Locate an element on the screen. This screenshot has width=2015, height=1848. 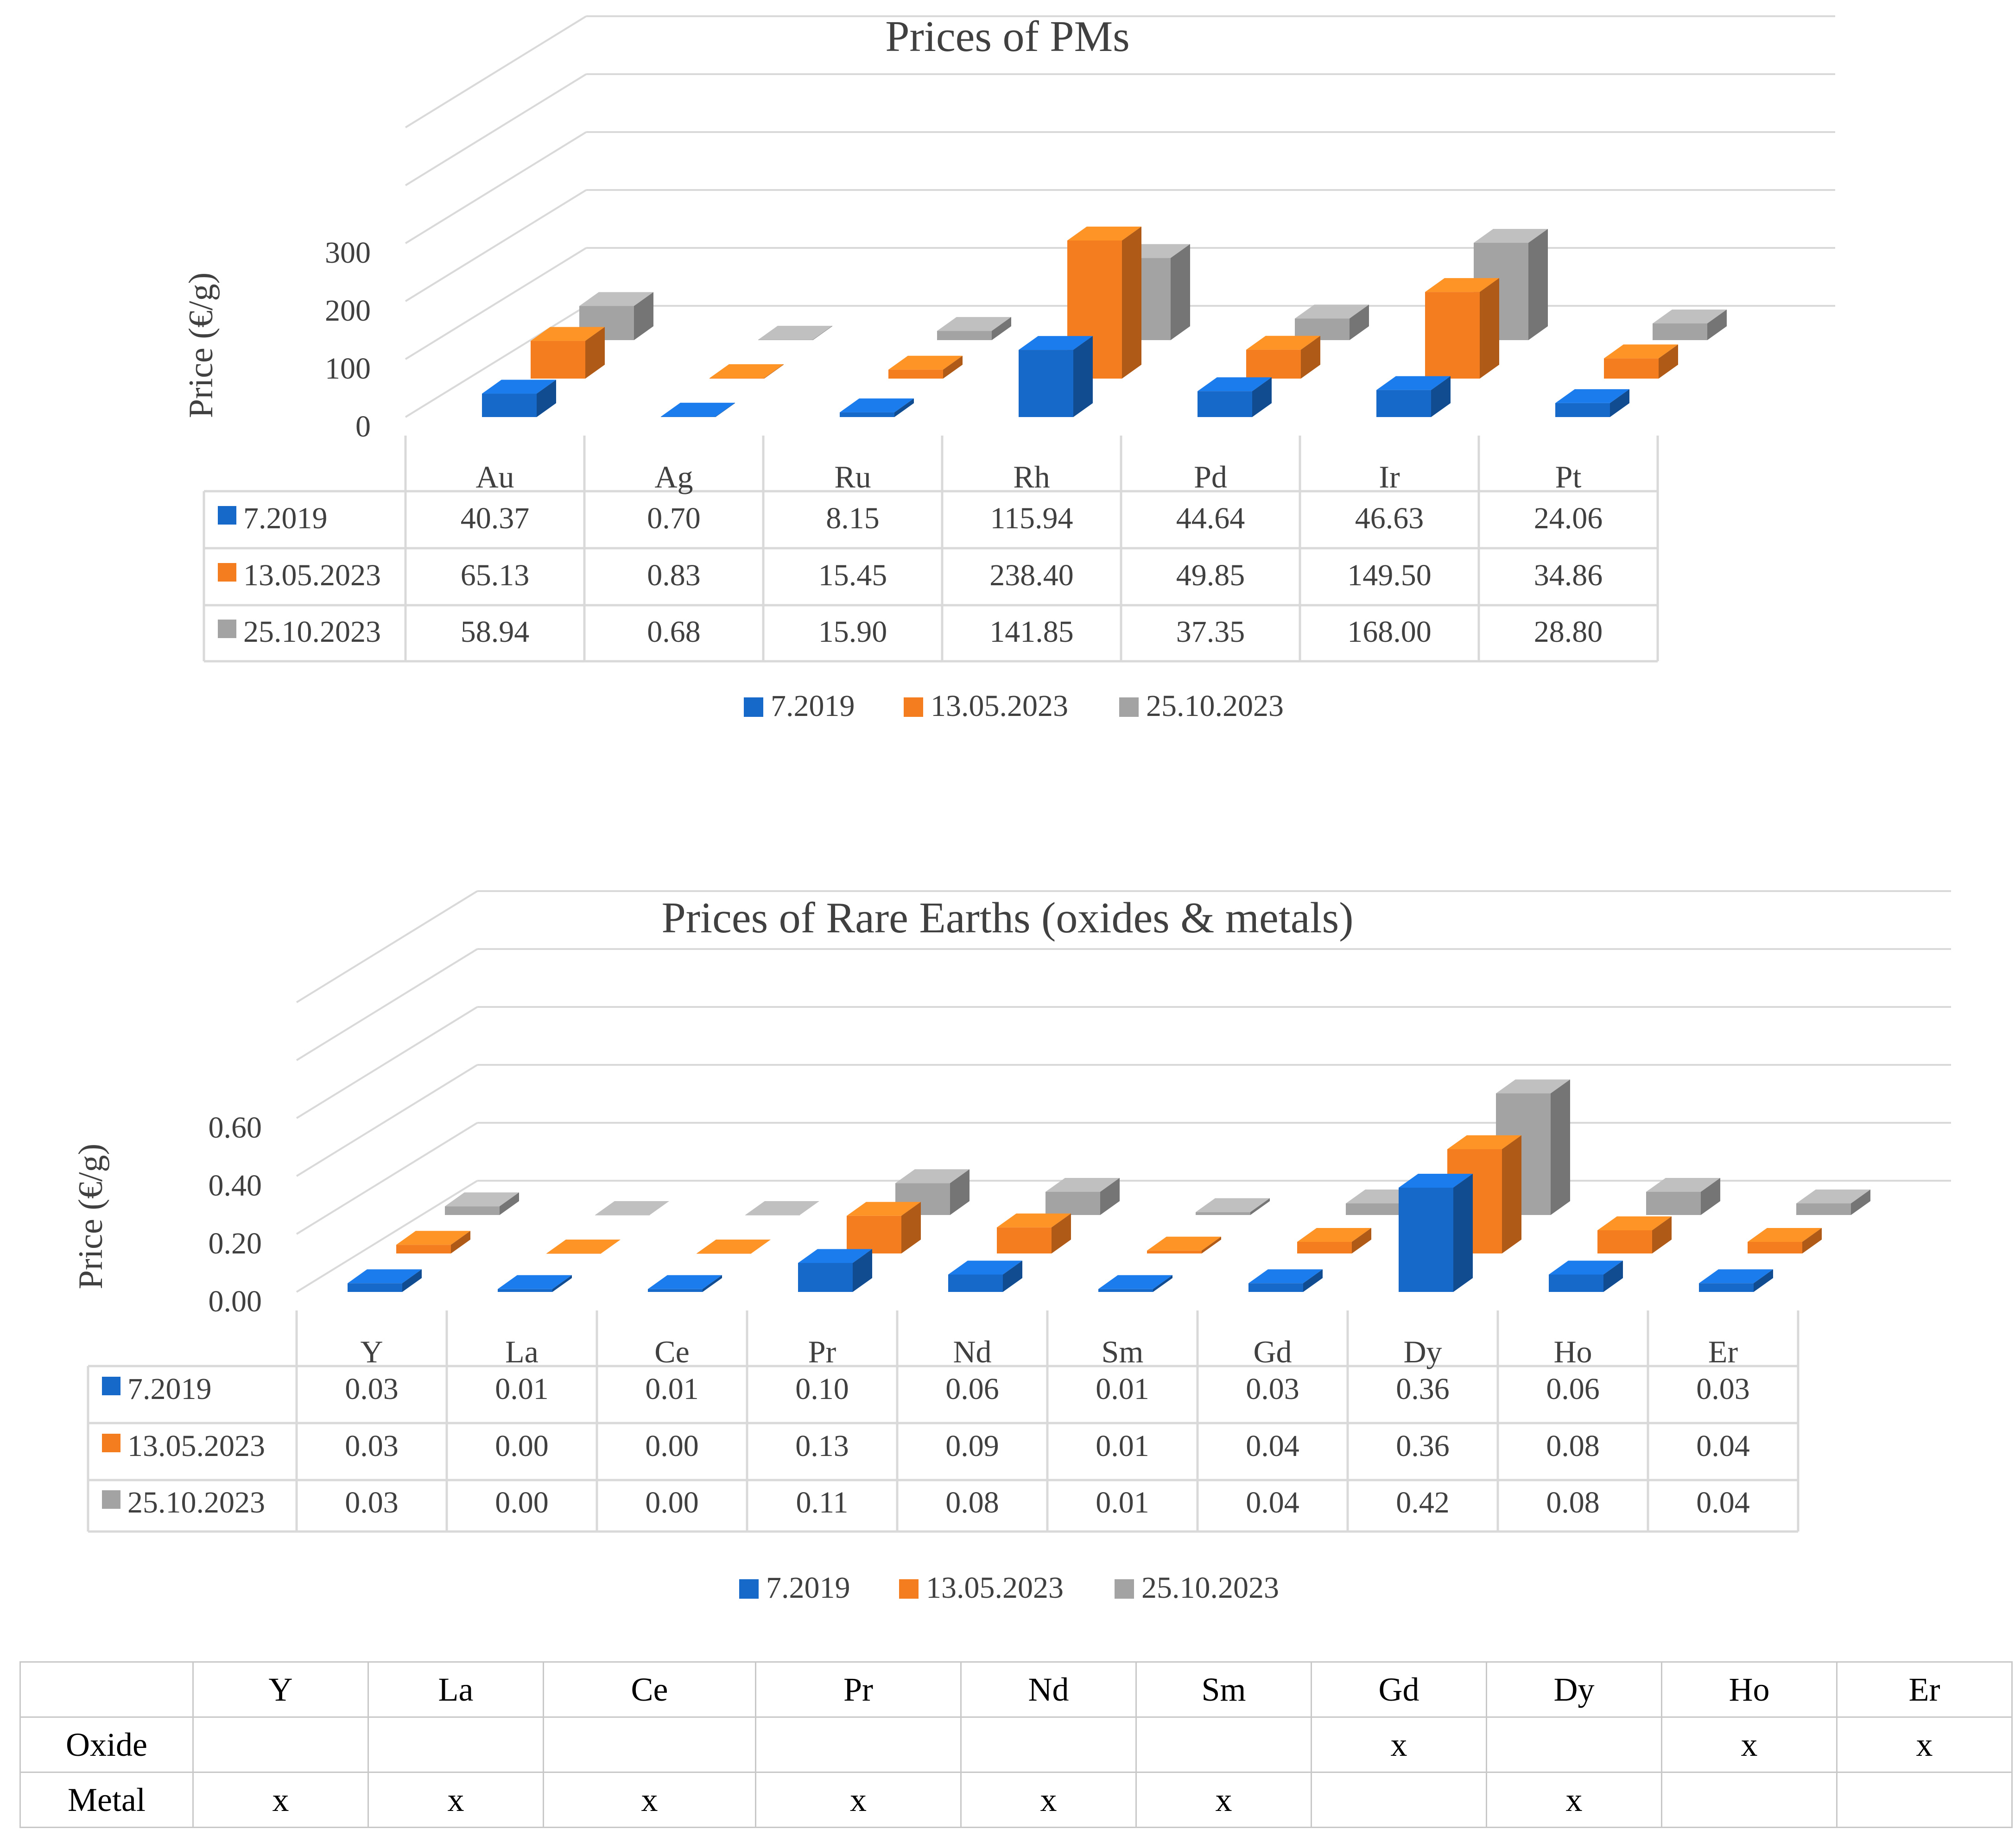
table-value: 0.10 is located at coordinates (822, 1389).